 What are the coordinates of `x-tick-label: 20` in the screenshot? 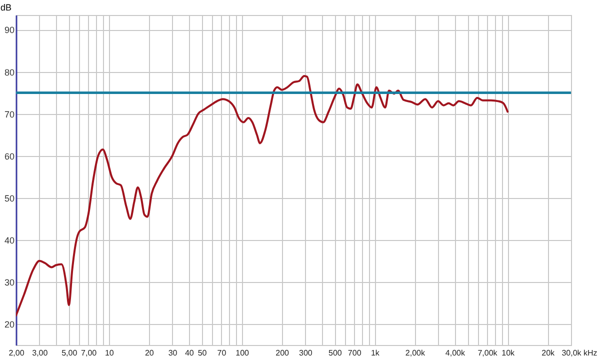 It's located at (149, 353).